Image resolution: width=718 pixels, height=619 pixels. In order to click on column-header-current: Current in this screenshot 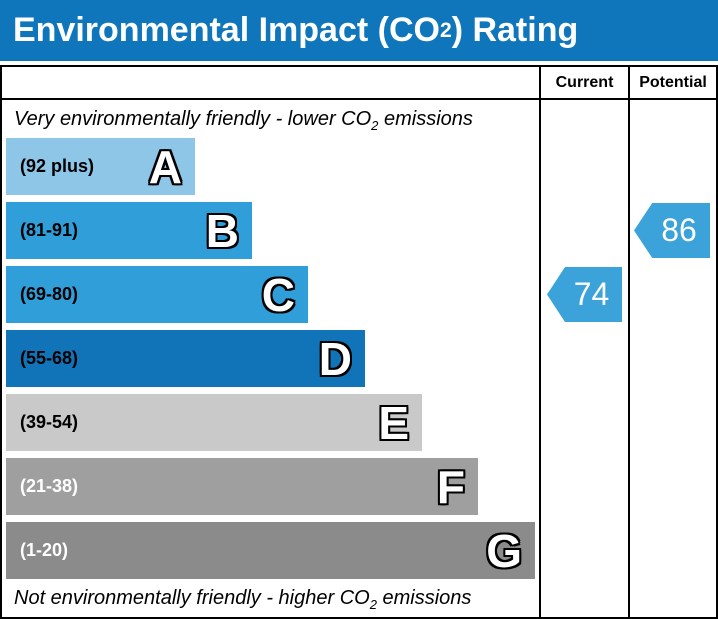, I will do `click(583, 82)`.